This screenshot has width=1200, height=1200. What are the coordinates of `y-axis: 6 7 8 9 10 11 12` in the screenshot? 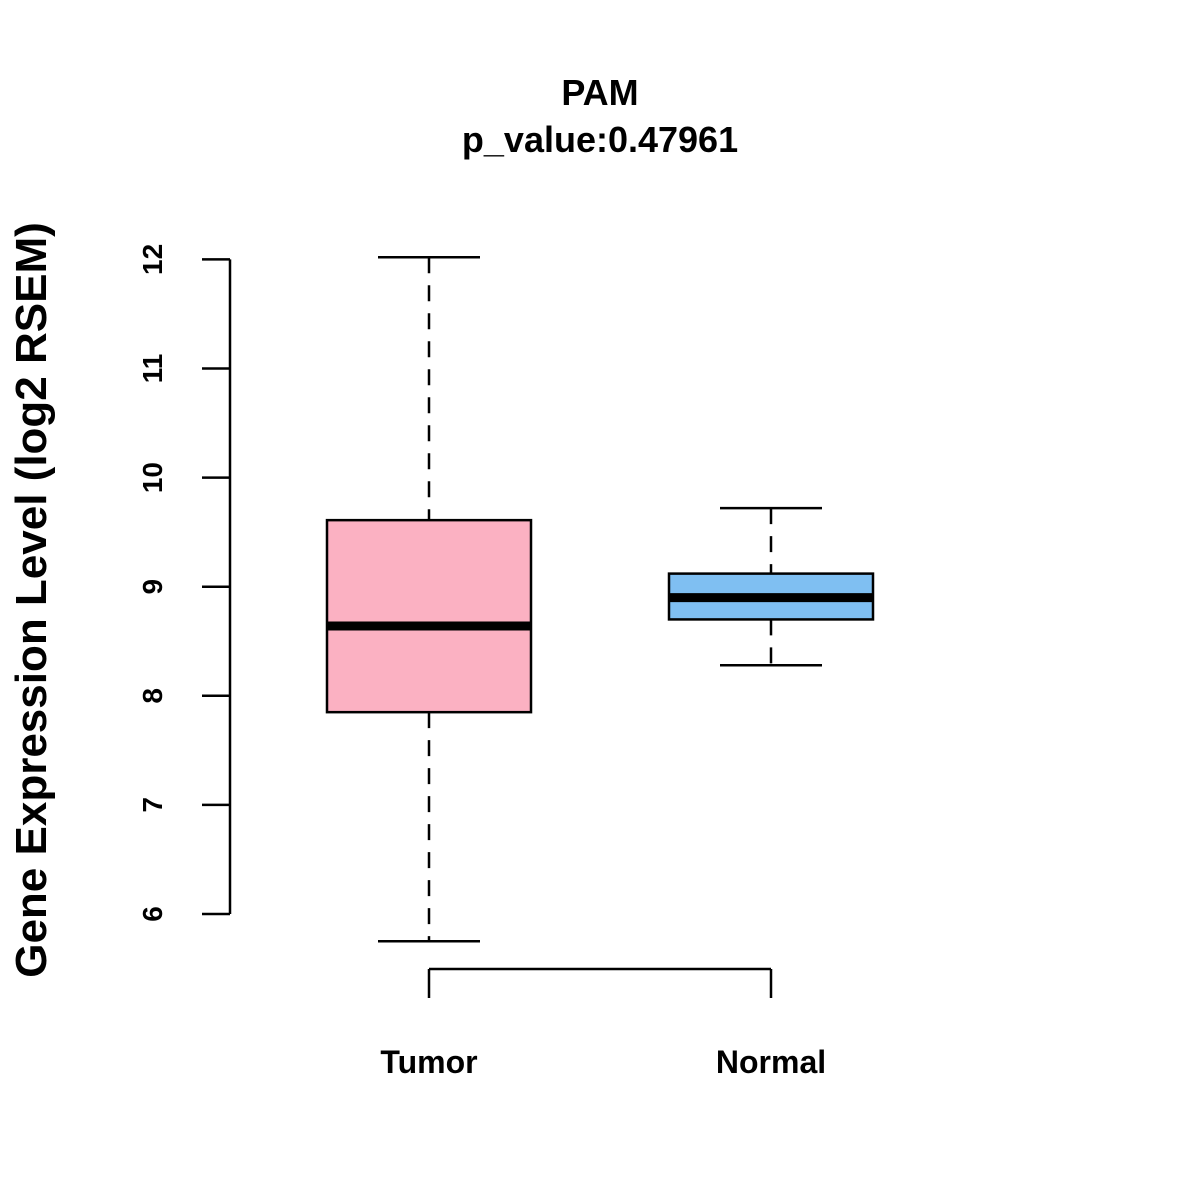 It's located at (184, 583).